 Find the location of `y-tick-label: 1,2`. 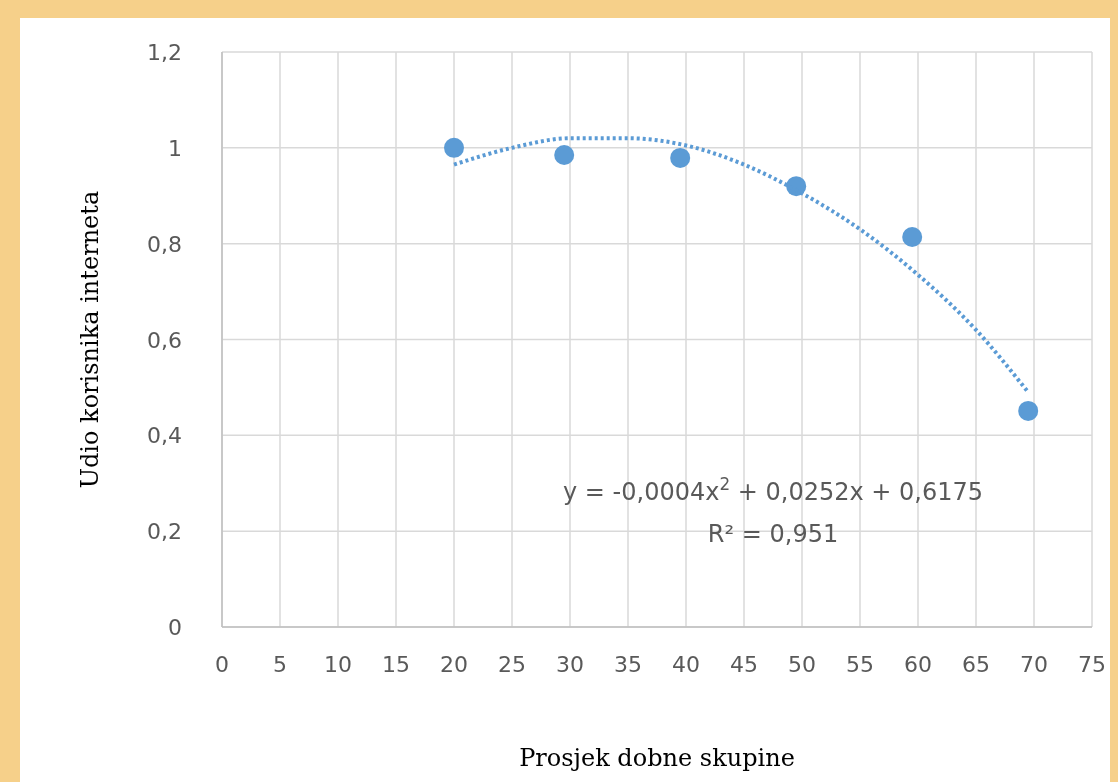

y-tick-label: 1,2 is located at coordinates (164, 52).